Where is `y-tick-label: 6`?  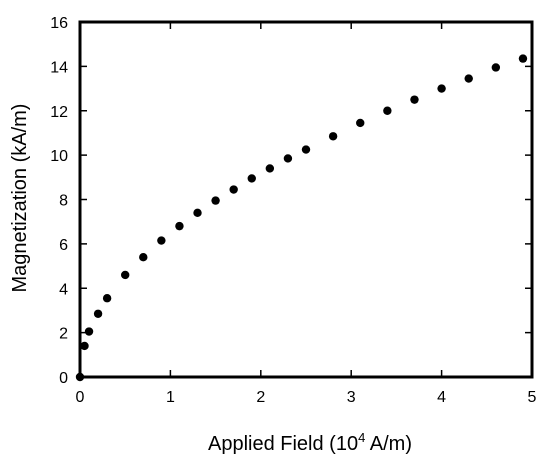 y-tick-label: 6 is located at coordinates (63, 245).